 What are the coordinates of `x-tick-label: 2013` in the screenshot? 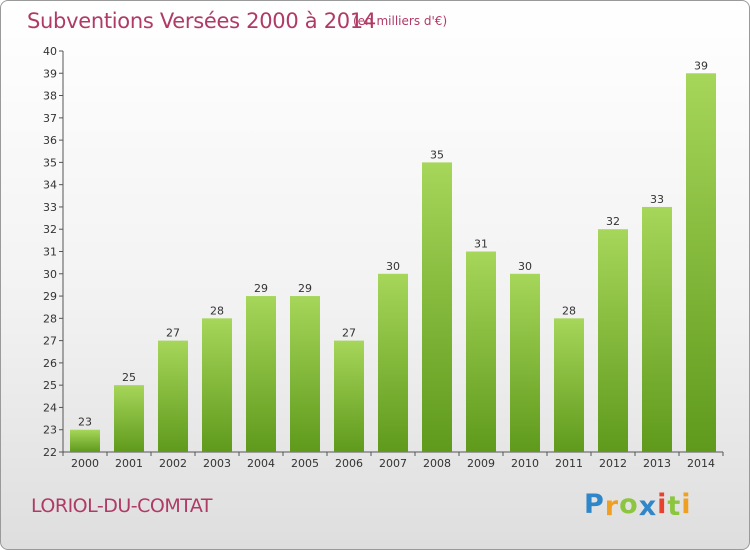 It's located at (657, 463).